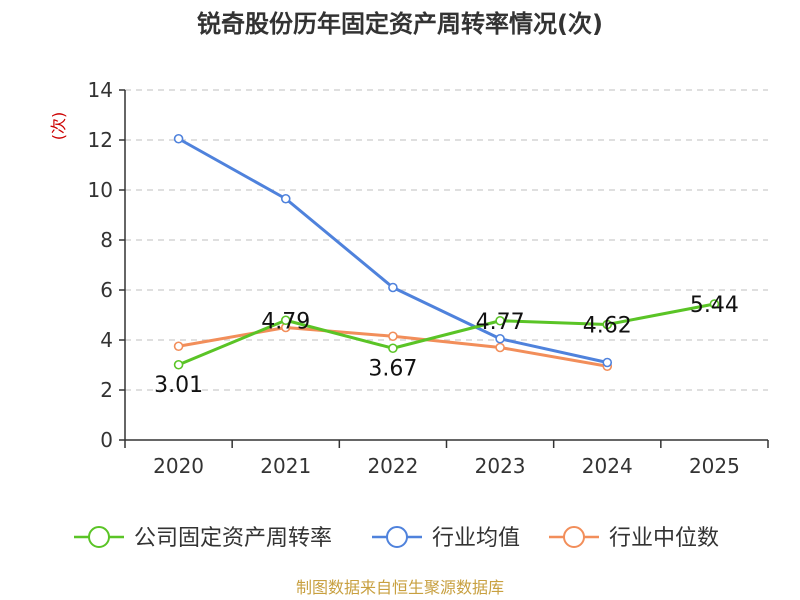  I want to click on y-axis-unit: (次), so click(58, 126).